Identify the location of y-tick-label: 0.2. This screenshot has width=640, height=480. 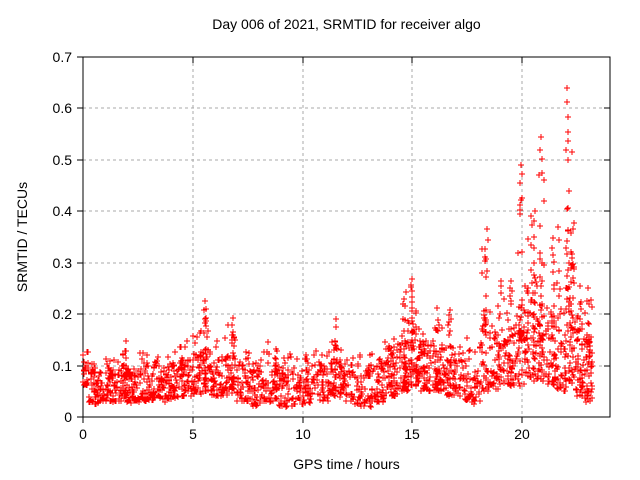
(62, 314).